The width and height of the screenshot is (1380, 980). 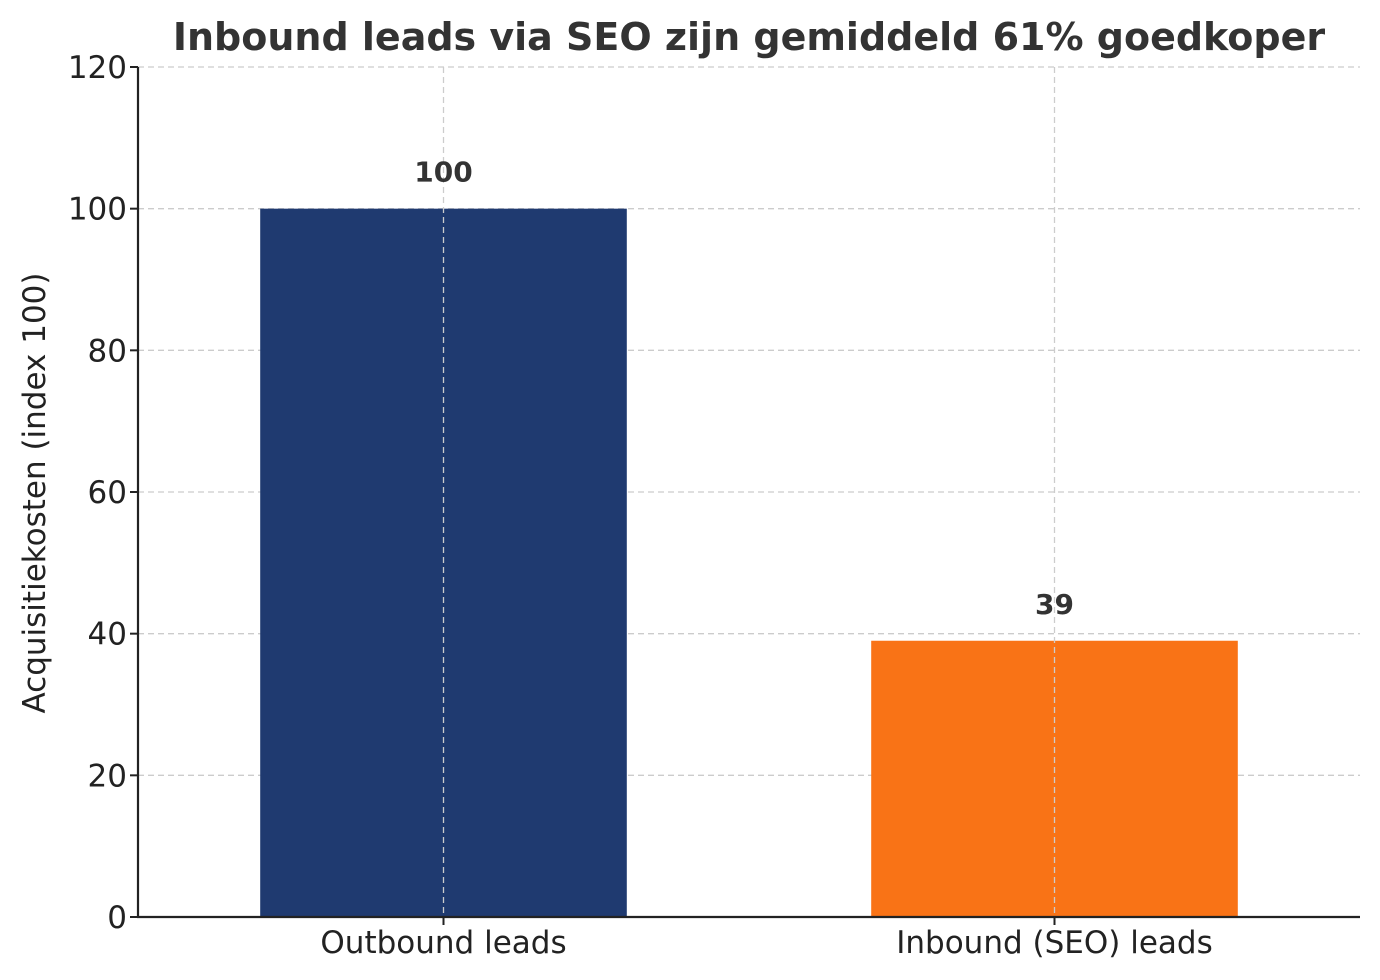 What do you see at coordinates (35, 493) in the screenshot?
I see `y-axis-label: Acquisitiekosten (index 100)` at bounding box center [35, 493].